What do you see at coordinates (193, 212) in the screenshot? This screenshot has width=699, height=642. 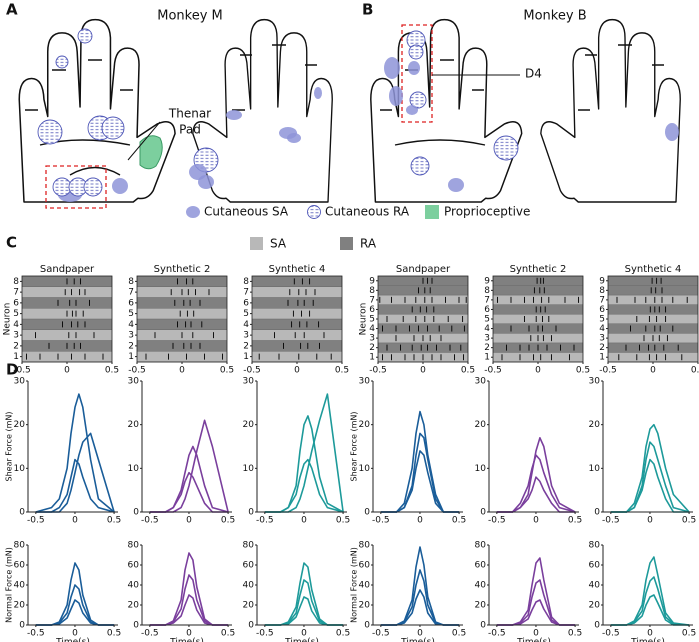 I see `legend-marker` at bounding box center [193, 212].